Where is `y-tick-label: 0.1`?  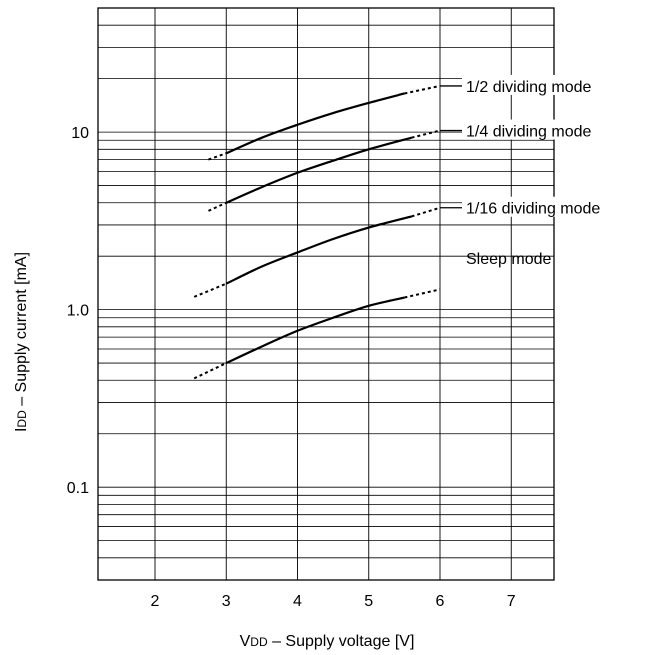
y-tick-label: 0.1 is located at coordinates (78, 488).